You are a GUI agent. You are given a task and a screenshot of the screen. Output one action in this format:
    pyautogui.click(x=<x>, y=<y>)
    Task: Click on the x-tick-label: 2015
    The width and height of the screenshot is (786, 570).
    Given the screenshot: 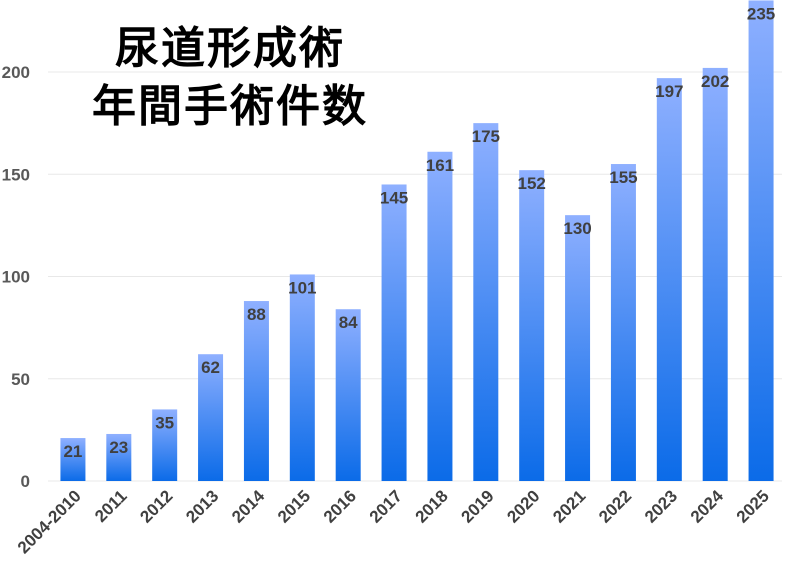 What is the action you would take?
    pyautogui.click(x=294, y=506)
    